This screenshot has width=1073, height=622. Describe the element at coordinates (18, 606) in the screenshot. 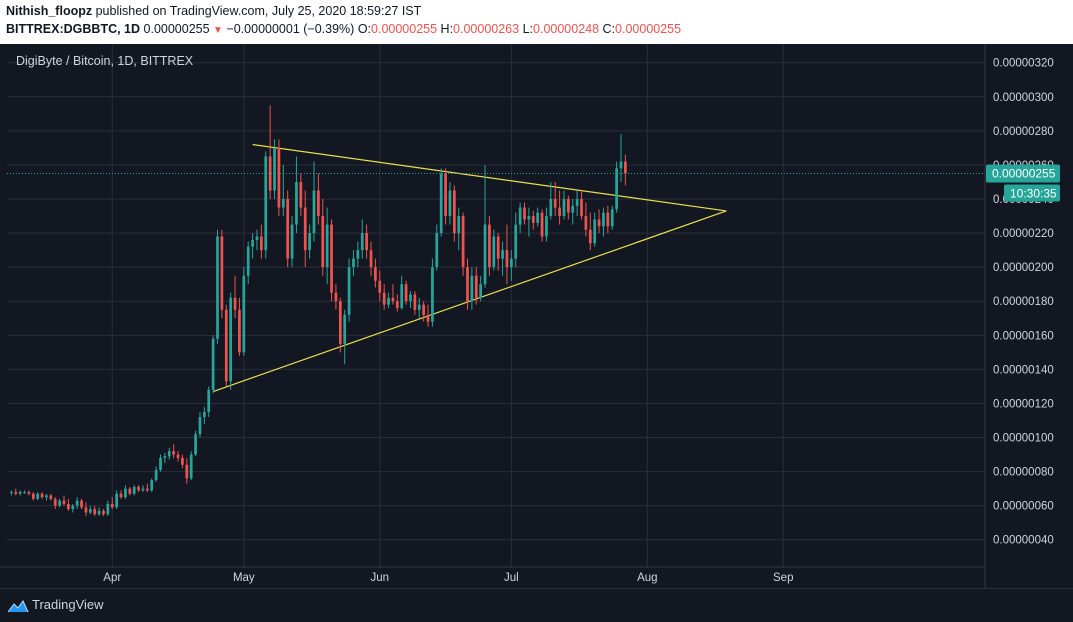

I see `tradingview-logo-icon` at that location.